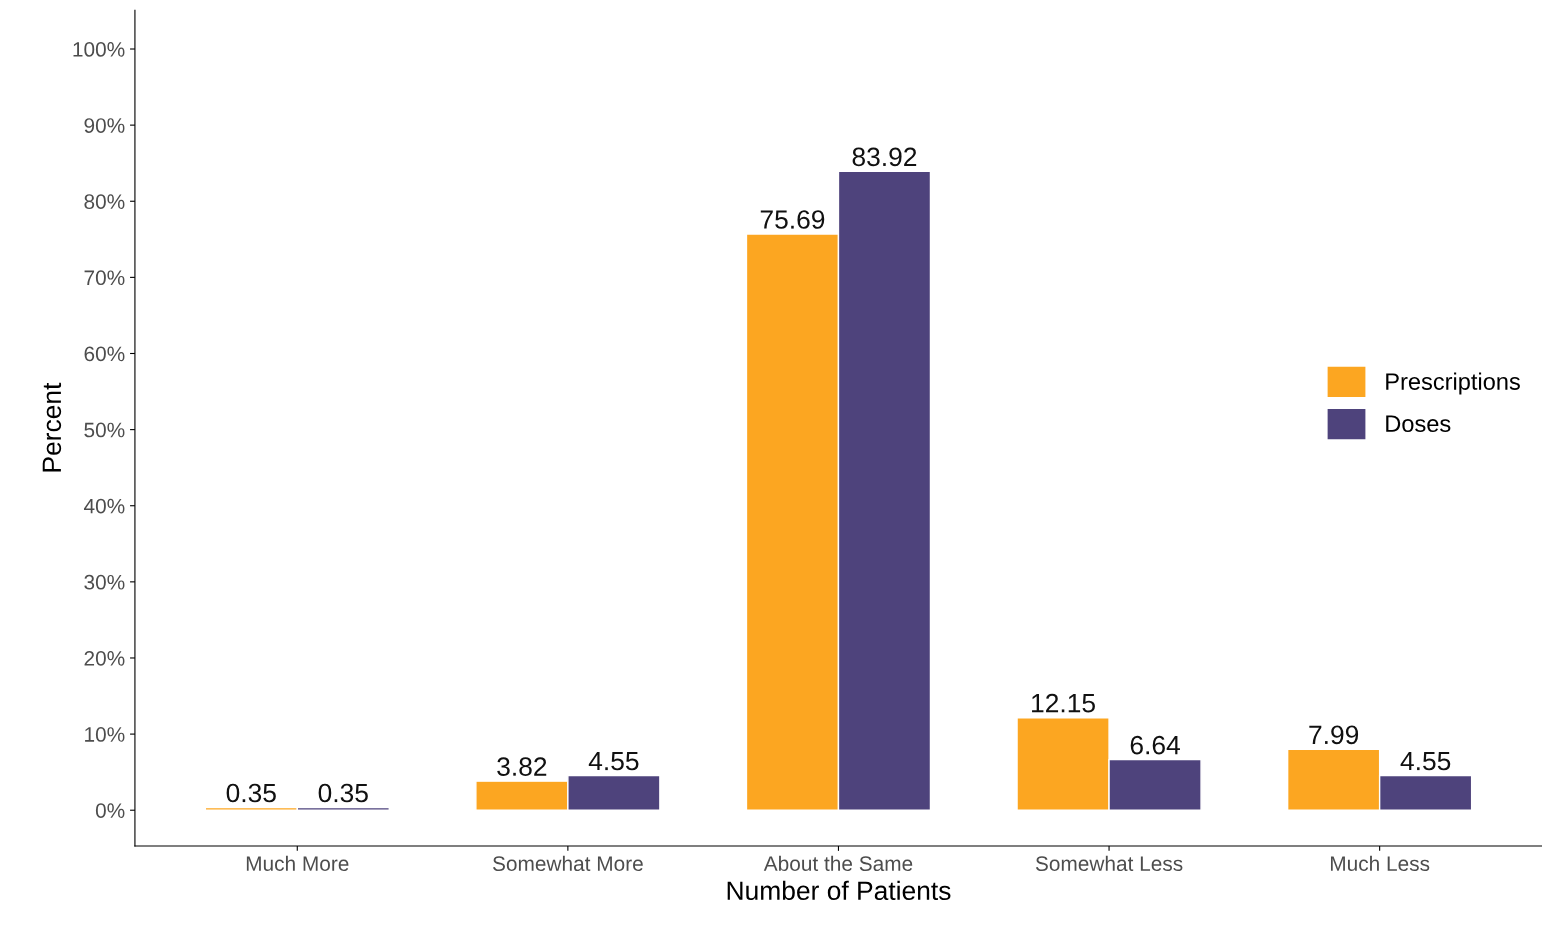  I want to click on data-label: 3.82, so click(522, 766).